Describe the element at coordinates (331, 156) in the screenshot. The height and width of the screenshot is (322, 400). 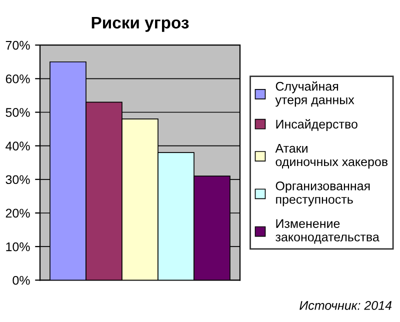
I see `legend-label: Атаки одиночных хакеров` at that location.